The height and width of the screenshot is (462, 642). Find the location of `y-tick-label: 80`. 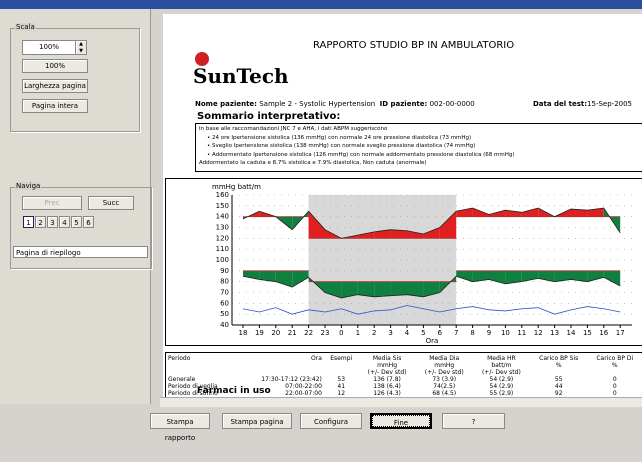

y-tick-label: 80 is located at coordinates (224, 282).